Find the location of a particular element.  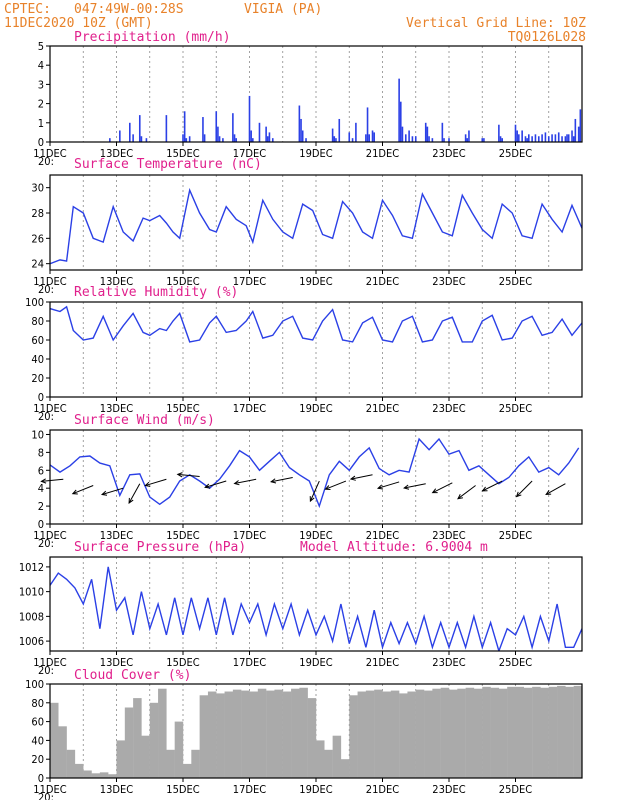

y-tick-label: 1 is located at coordinates (41, 123).